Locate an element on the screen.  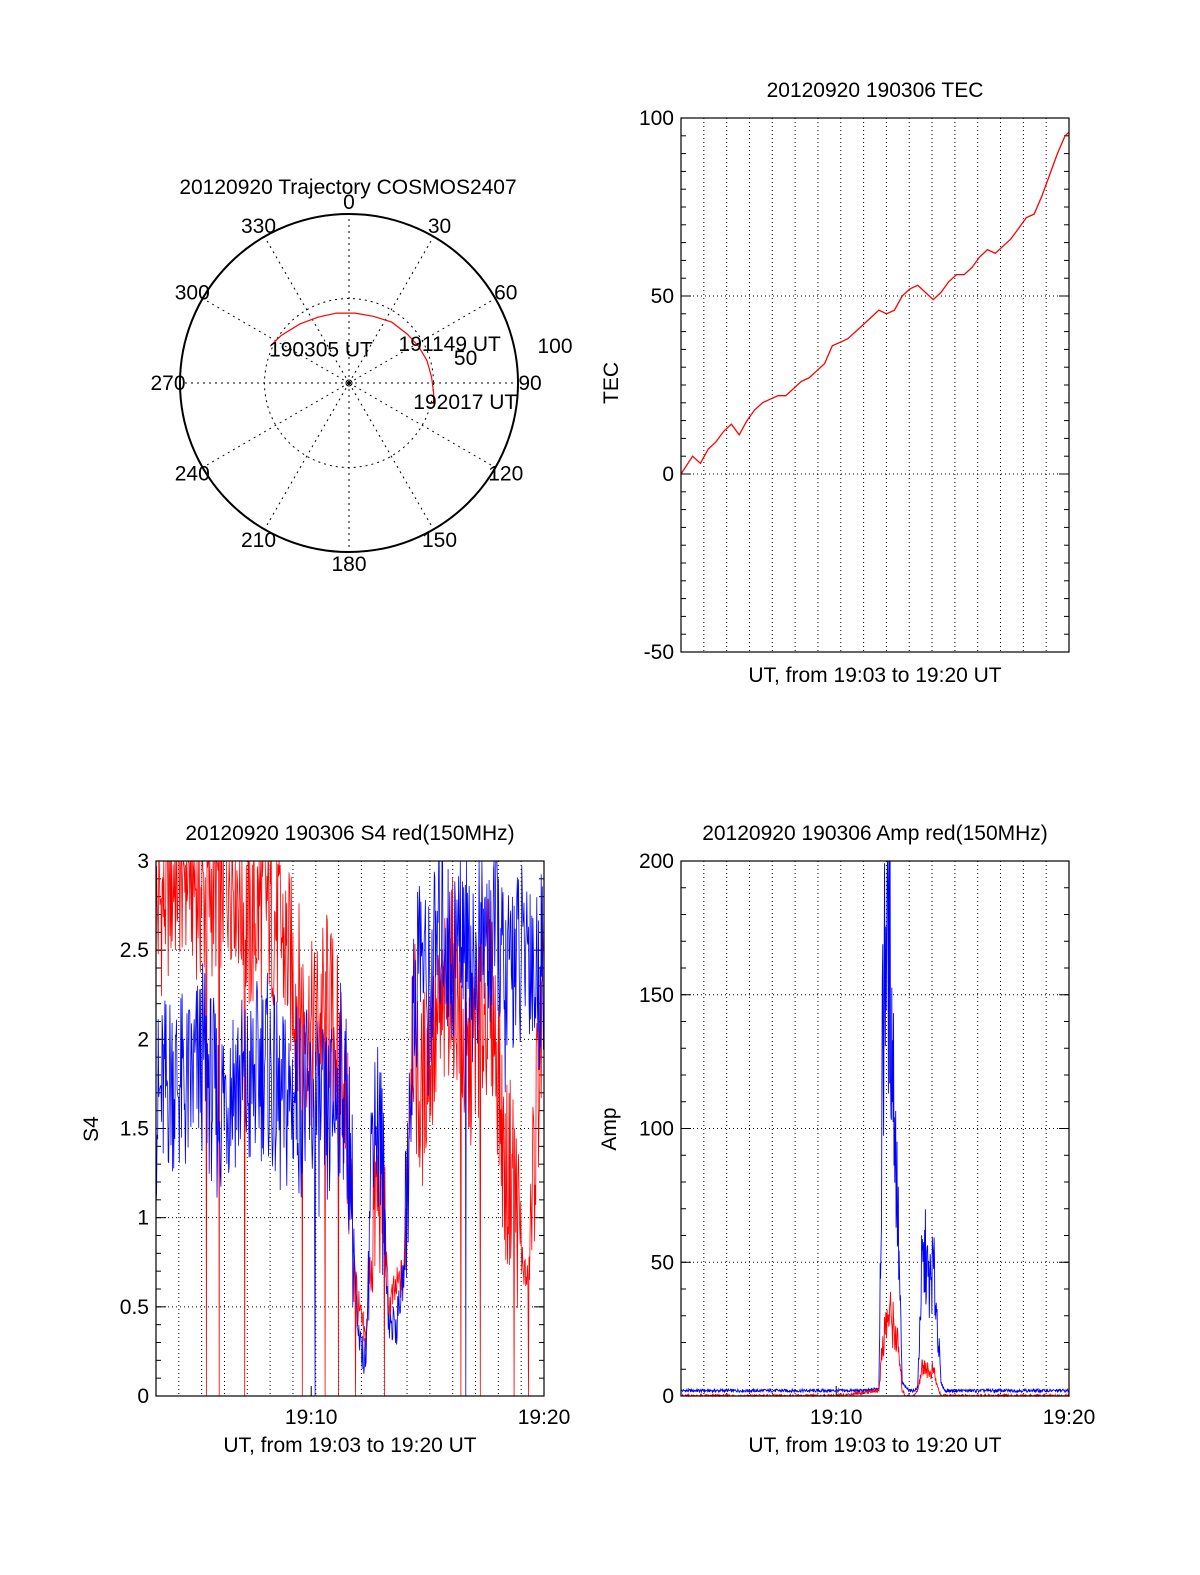
polar-azimuth-label: 150 is located at coordinates (439, 540).